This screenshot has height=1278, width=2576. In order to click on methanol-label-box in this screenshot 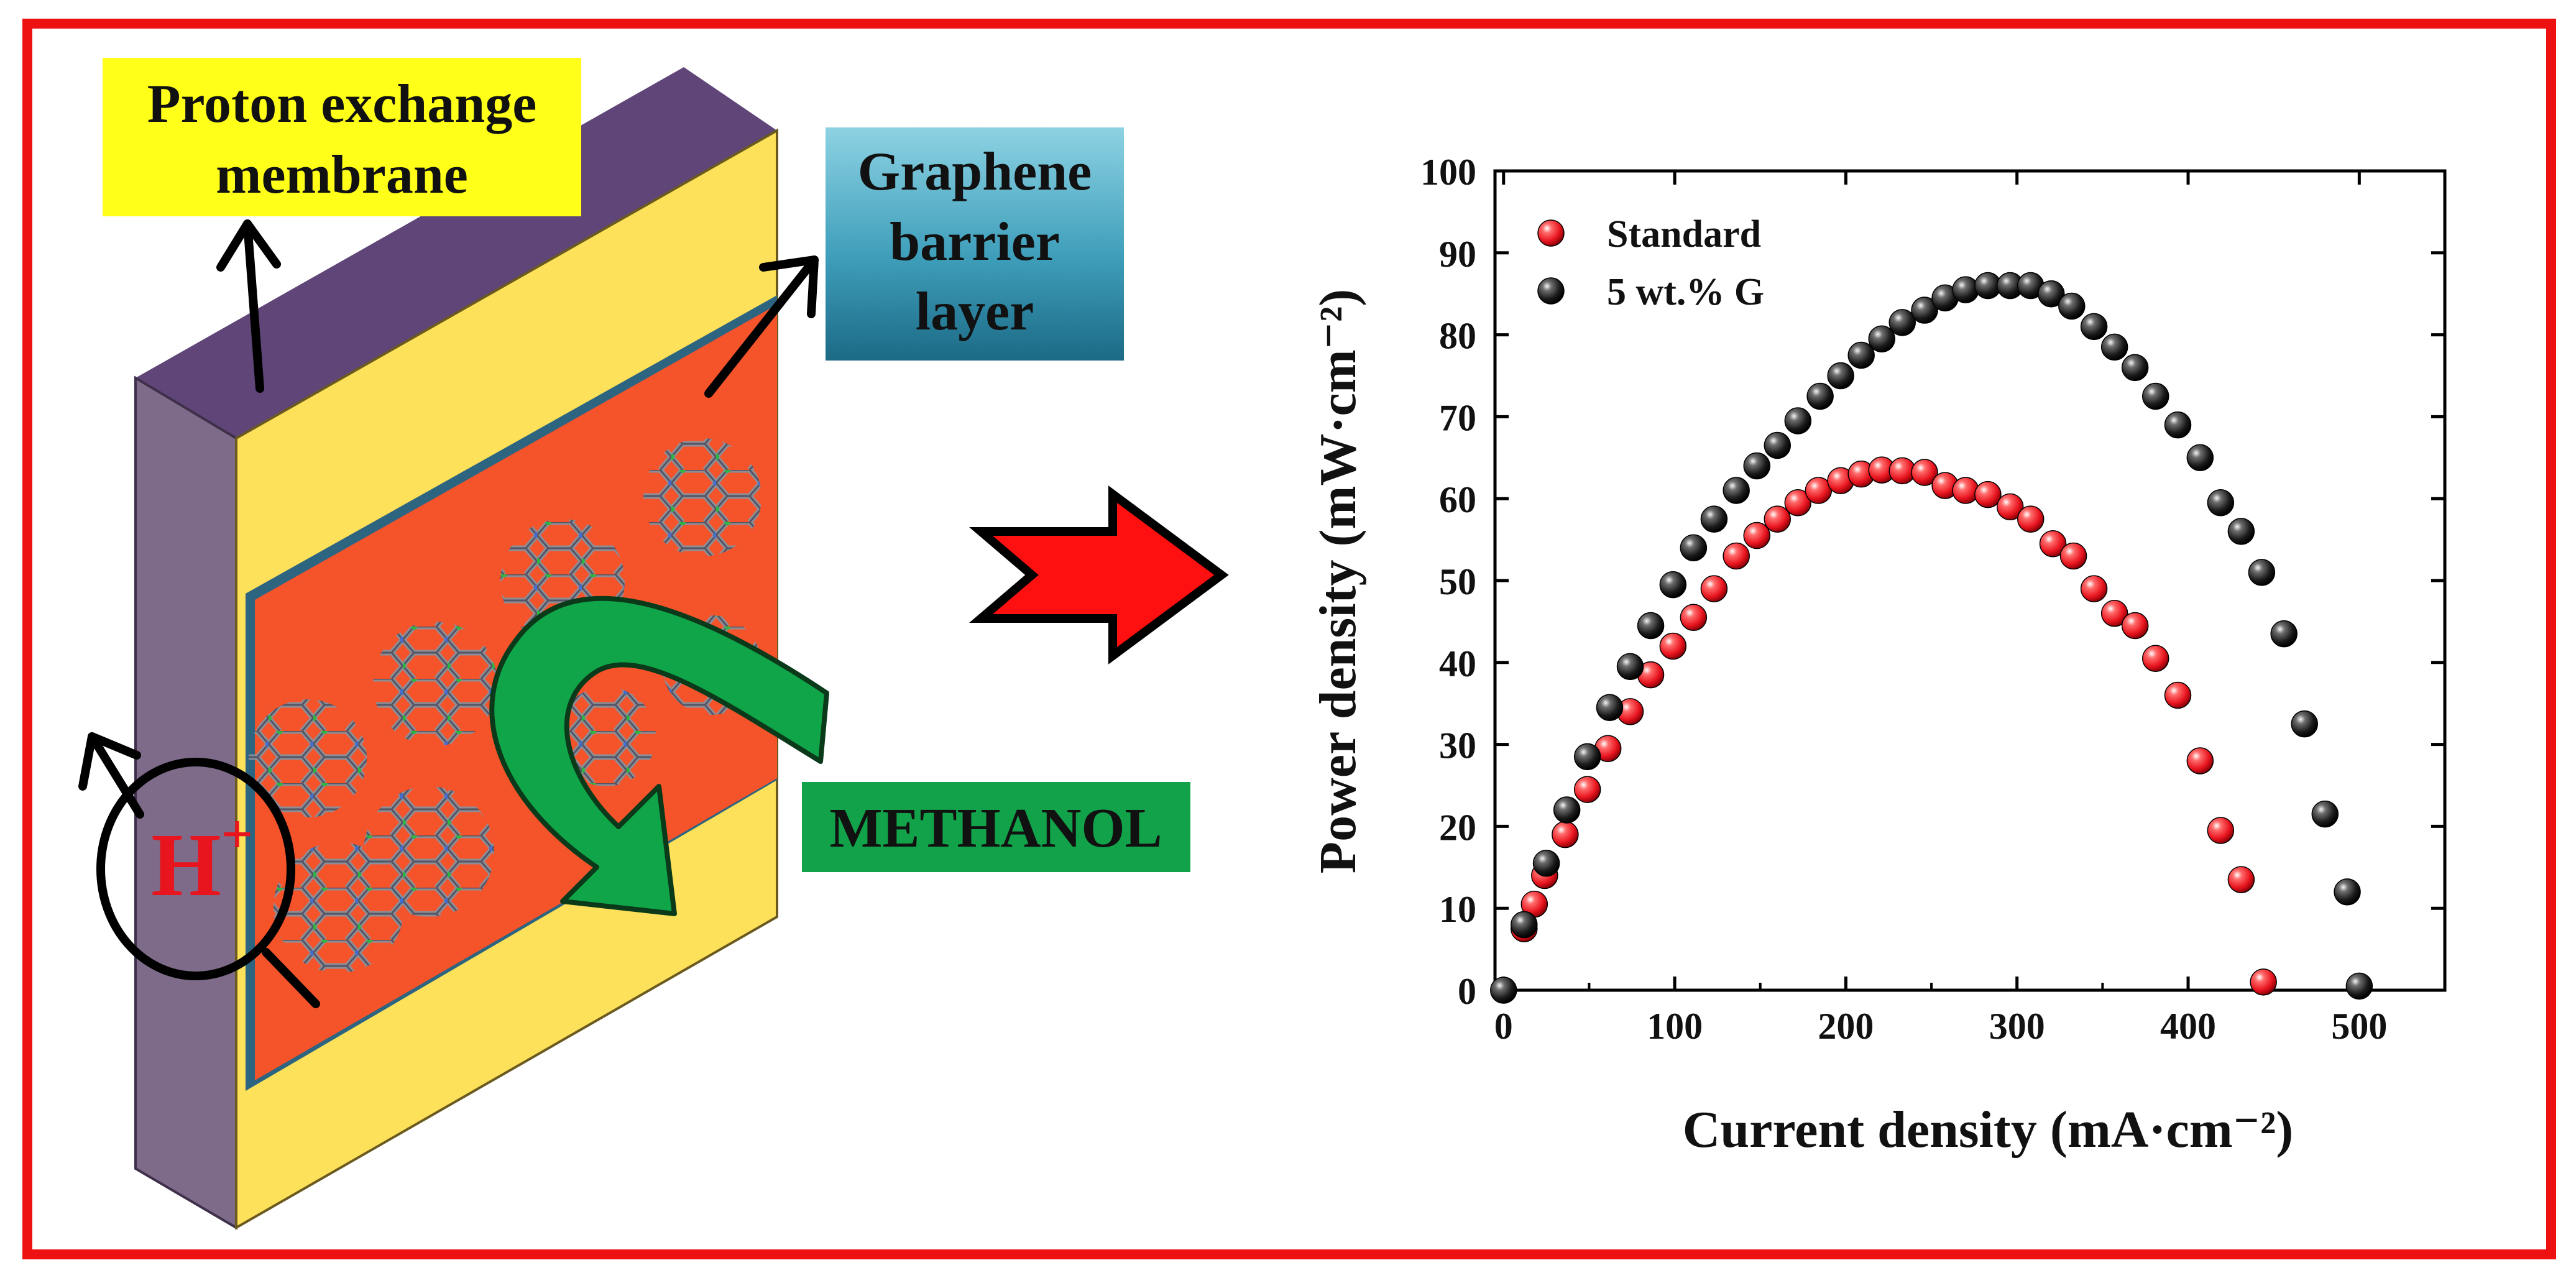, I will do `click(996, 827)`.